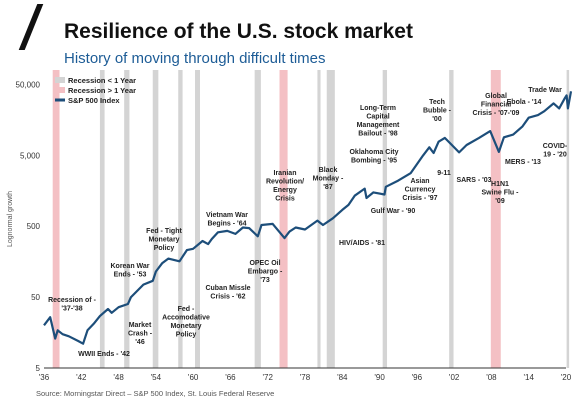  I want to click on y-tick-label: 50,000, so click(28, 84).